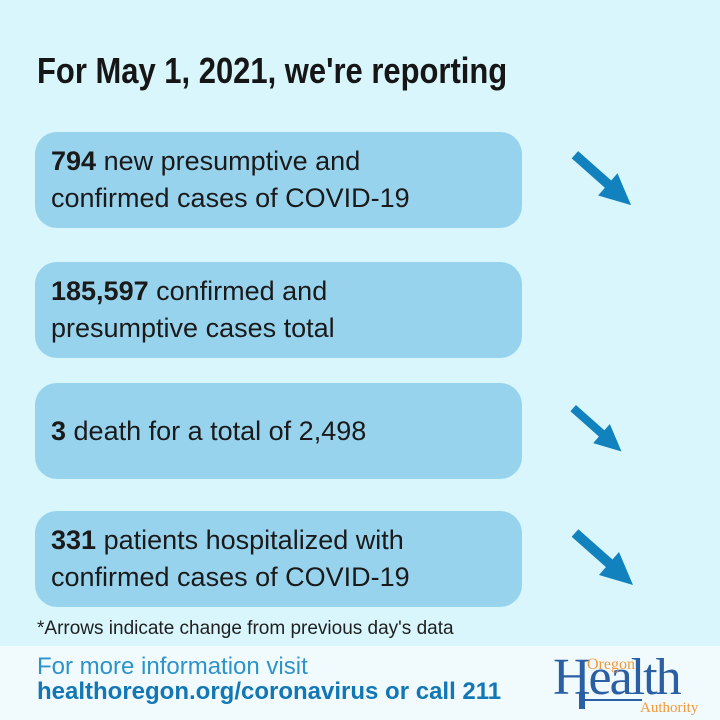 This screenshot has height=720, width=720. What do you see at coordinates (193, 309) in the screenshot?
I see `stat-label-total-cases: confirmed and presumptive cases total` at bounding box center [193, 309].